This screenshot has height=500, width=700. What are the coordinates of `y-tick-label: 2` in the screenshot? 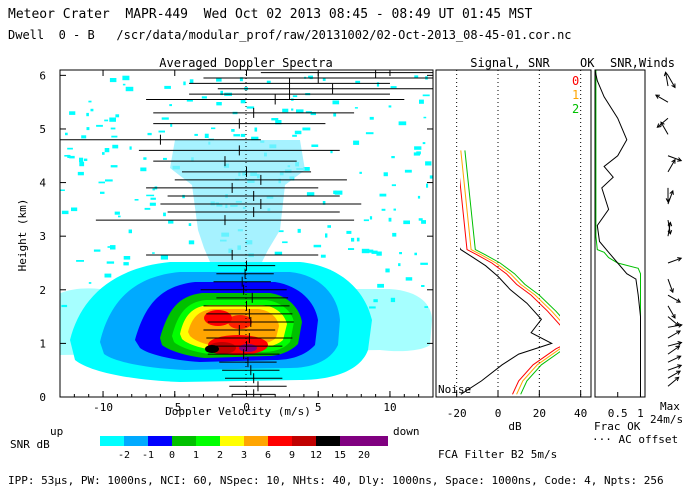 It's located at (42, 290).